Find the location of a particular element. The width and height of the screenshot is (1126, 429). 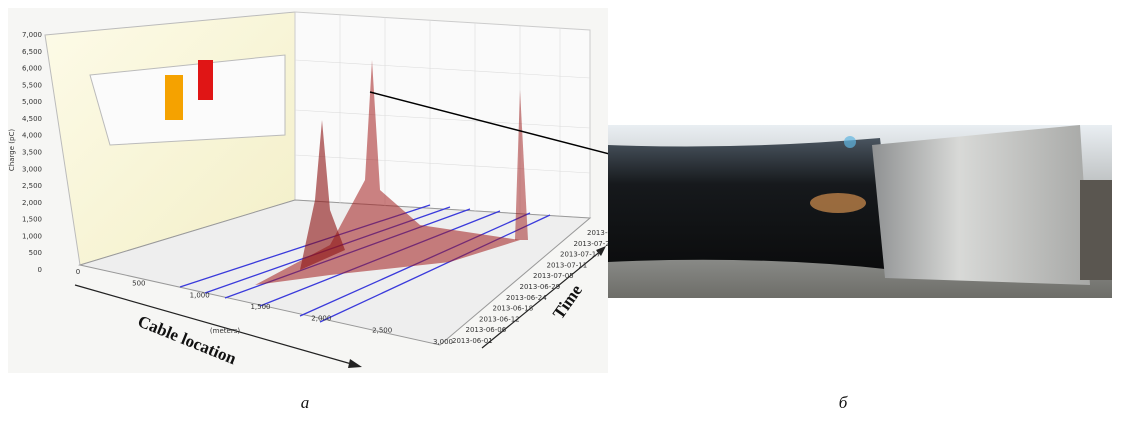

y-tick-label: 4,500 is located at coordinates (32, 119).